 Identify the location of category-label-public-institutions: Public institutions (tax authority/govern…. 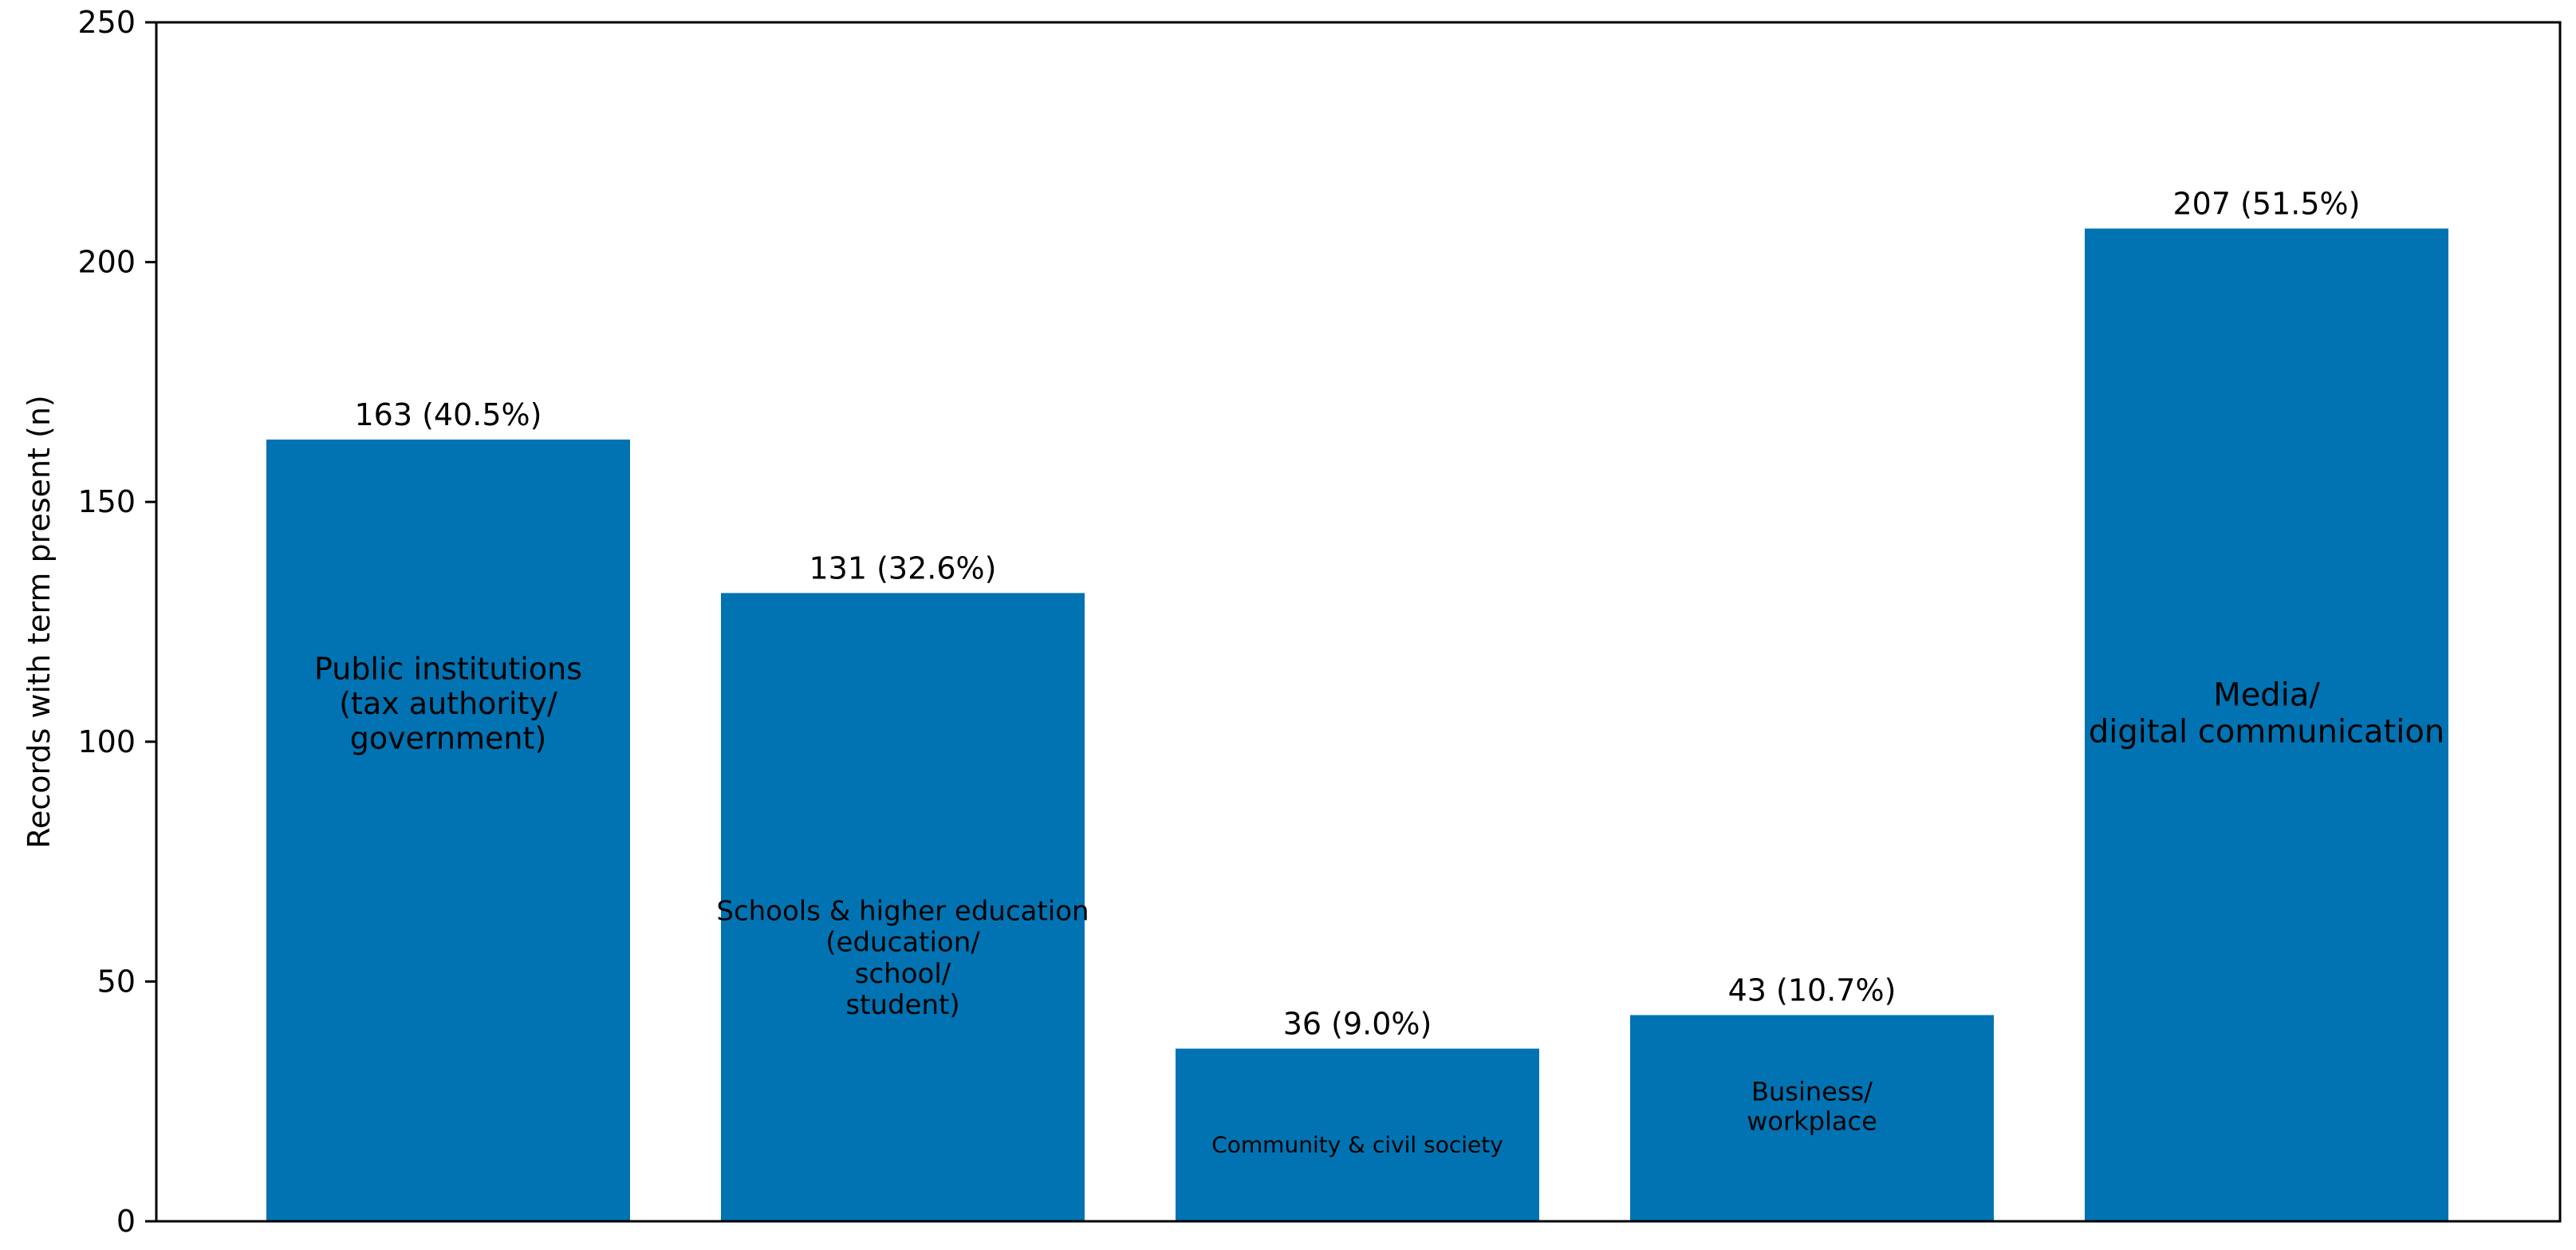
(448, 703).